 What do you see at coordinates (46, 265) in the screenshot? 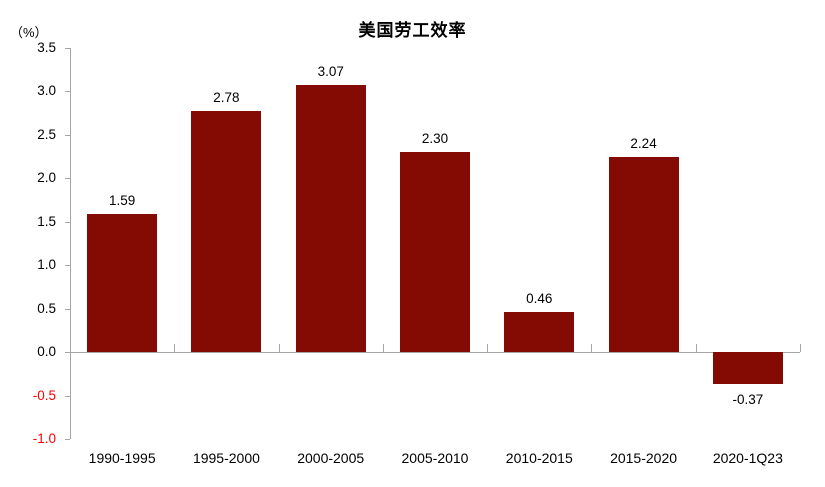
I see `y-axis-tick-label: 1.0` at bounding box center [46, 265].